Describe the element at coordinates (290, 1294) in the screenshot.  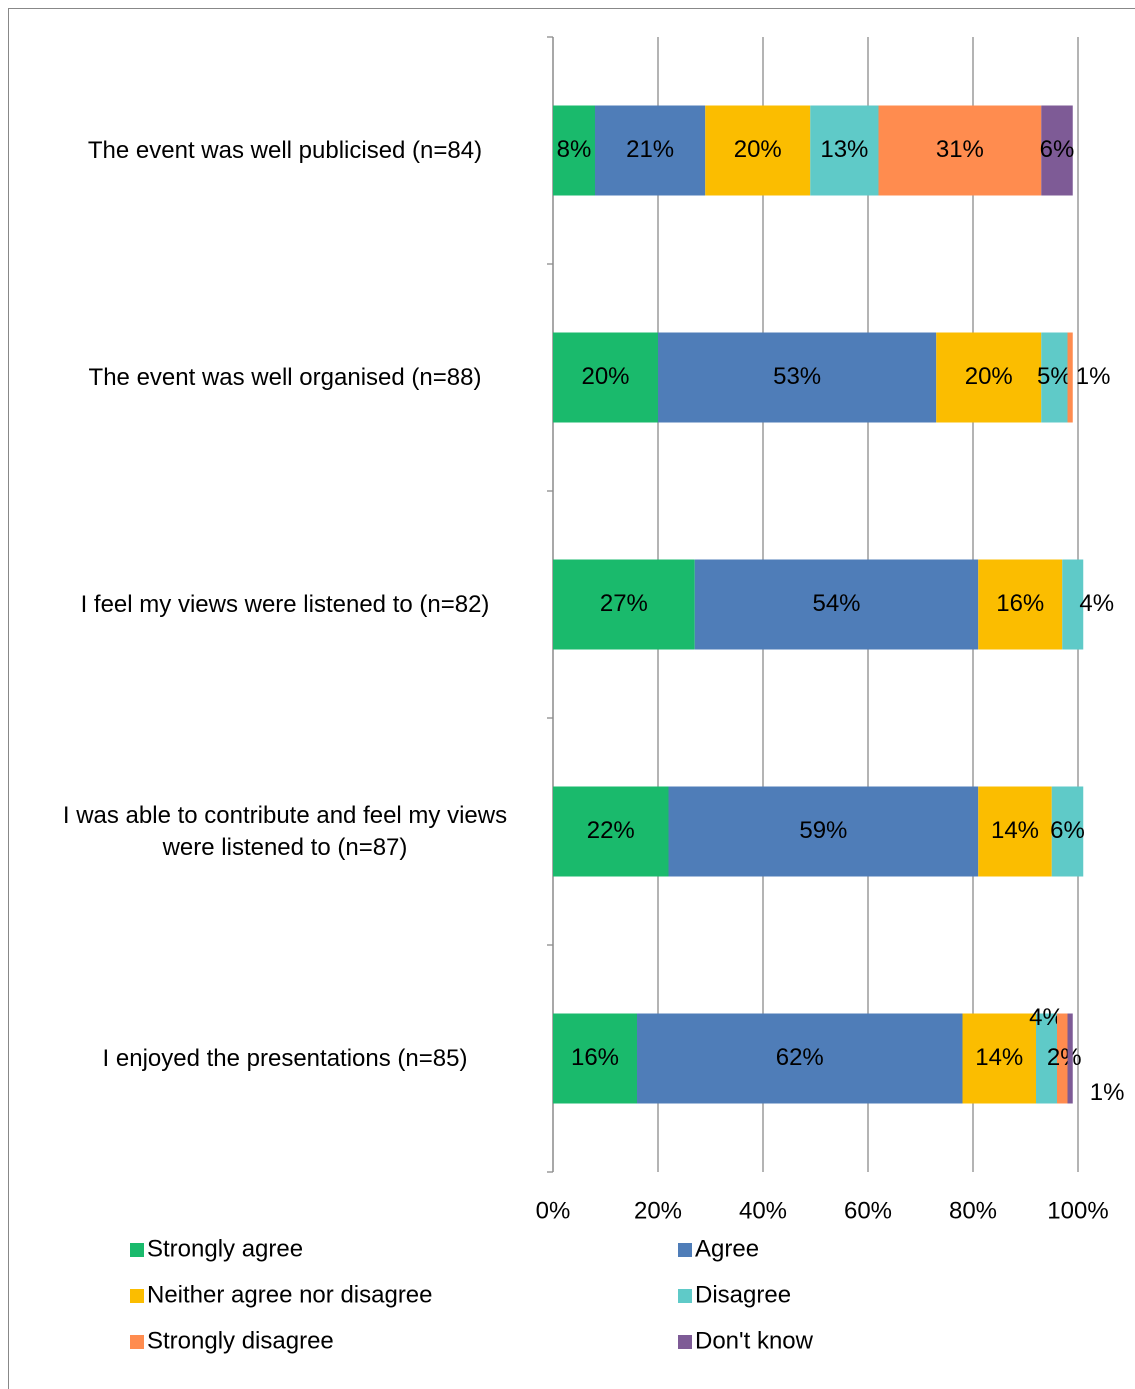
I see `legend-label: Neither agree nor disagree` at that location.